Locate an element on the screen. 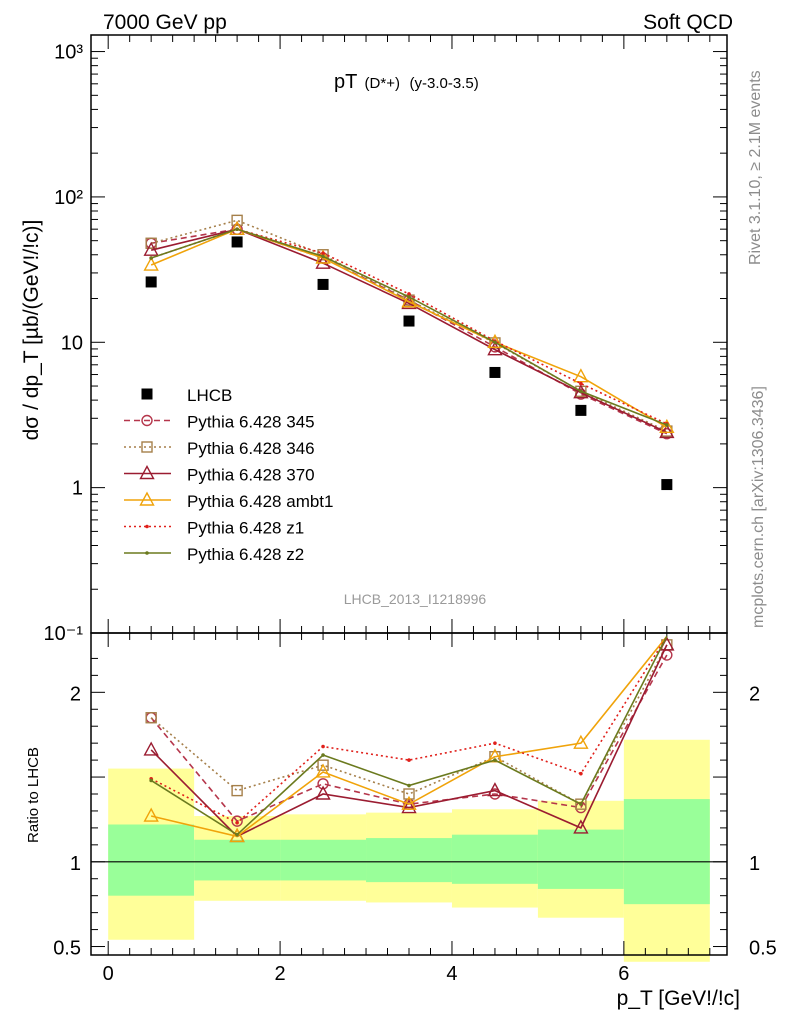 The height and width of the screenshot is (1024, 786). x-tick-label: 2 is located at coordinates (280, 974).